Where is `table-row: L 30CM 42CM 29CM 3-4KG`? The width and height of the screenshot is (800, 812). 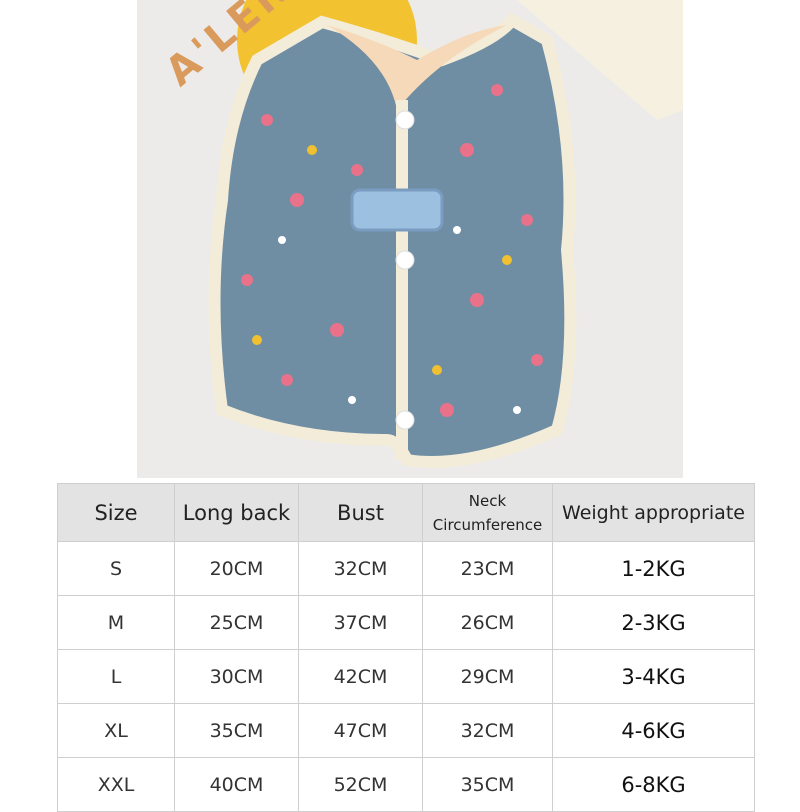
table-row: L 30CM 42CM 29CM 3-4KG is located at coordinates (406, 676).